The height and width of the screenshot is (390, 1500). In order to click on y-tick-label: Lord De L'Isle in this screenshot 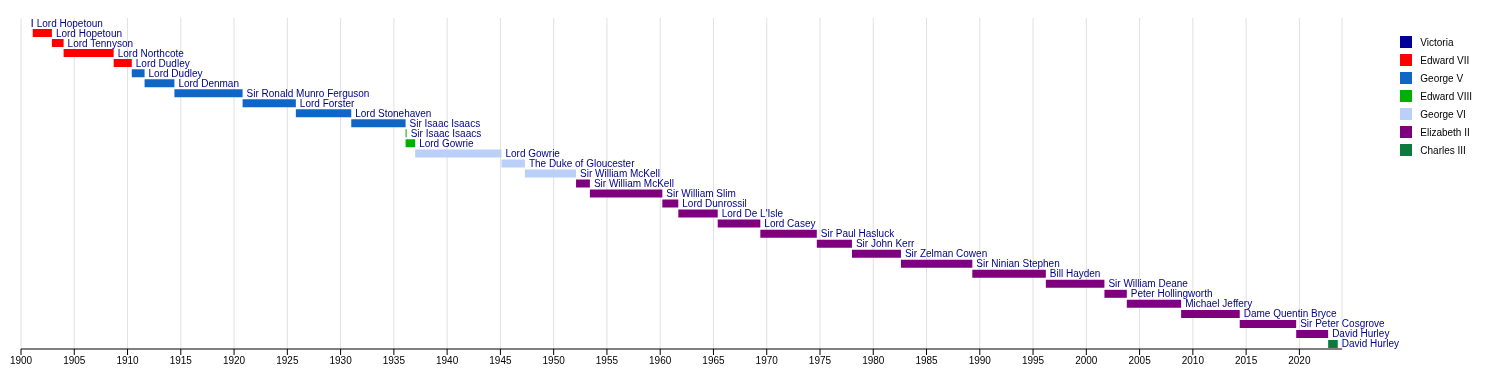, I will do `click(752, 214)`.